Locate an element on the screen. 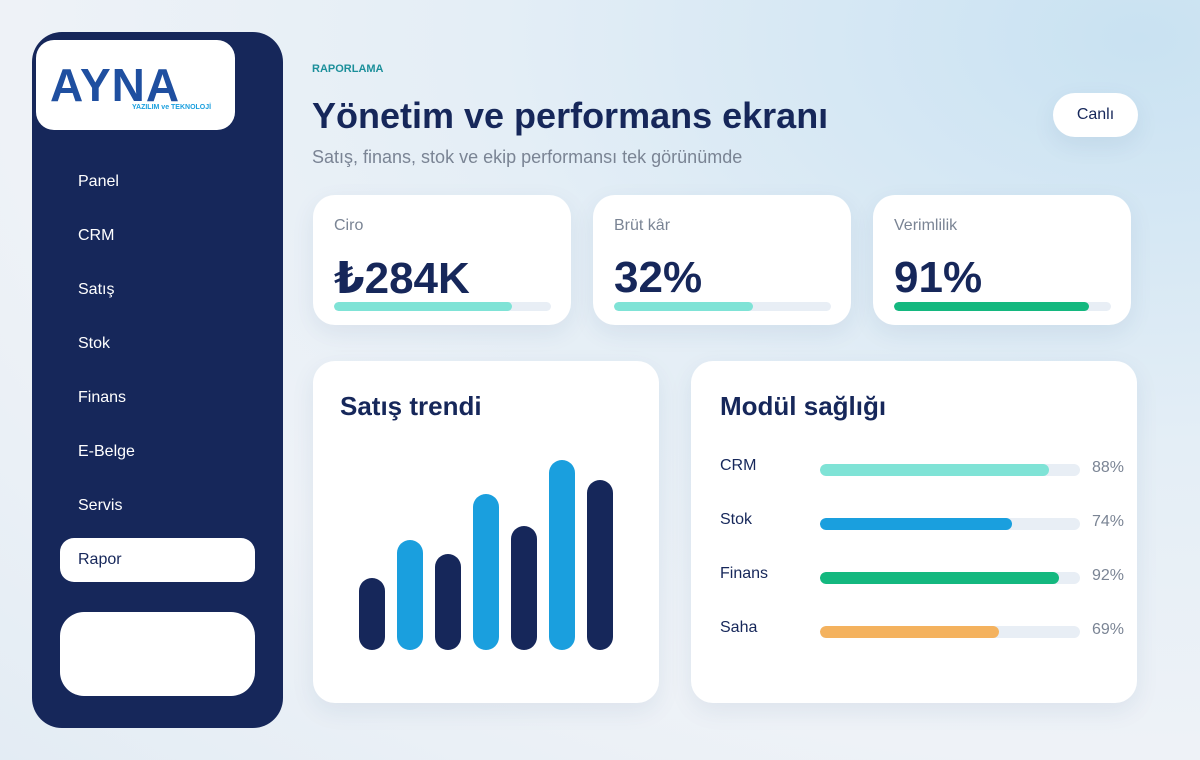 This screenshot has height=760, width=1200. module-label: Stok is located at coordinates (736, 519).